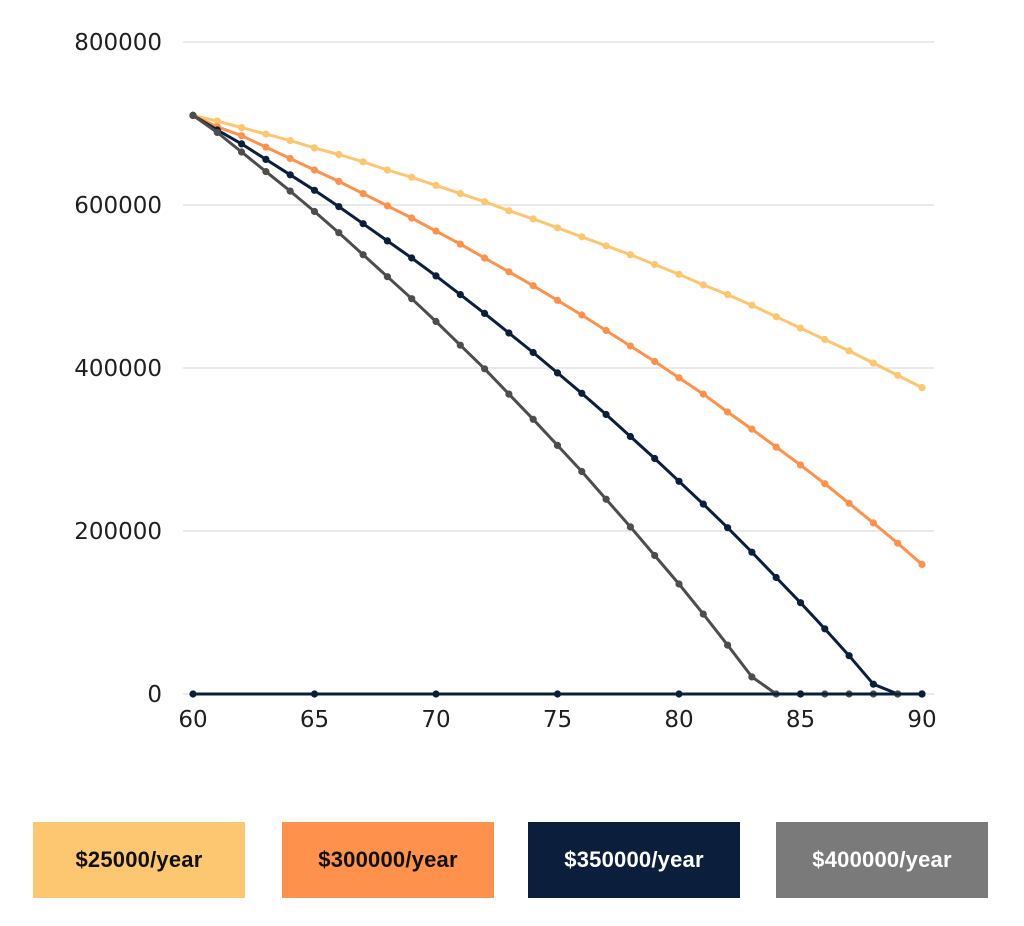  I want to click on y-tick-label: 600000, so click(118, 206).